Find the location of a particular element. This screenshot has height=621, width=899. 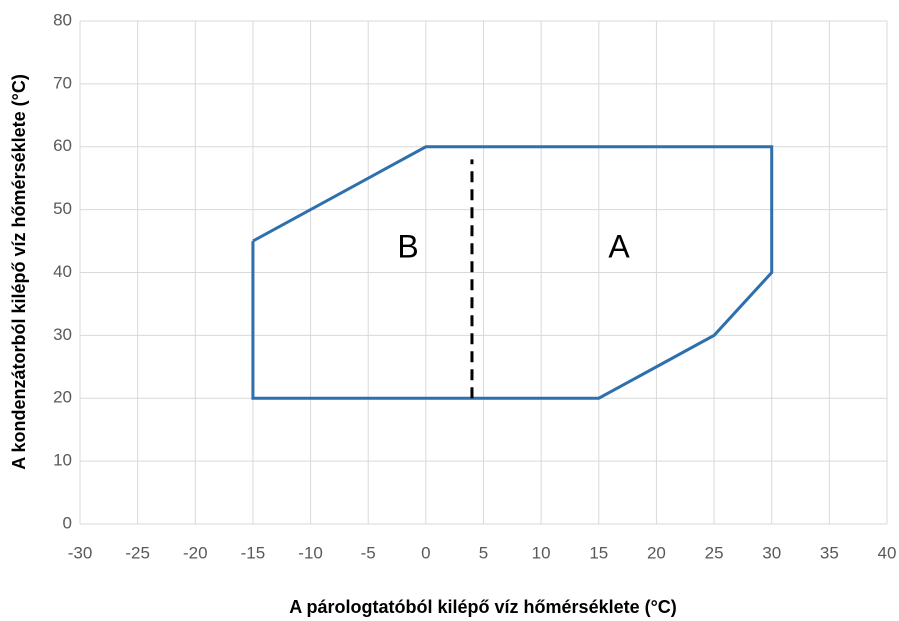

y-tick-label: 40 is located at coordinates (62, 271).